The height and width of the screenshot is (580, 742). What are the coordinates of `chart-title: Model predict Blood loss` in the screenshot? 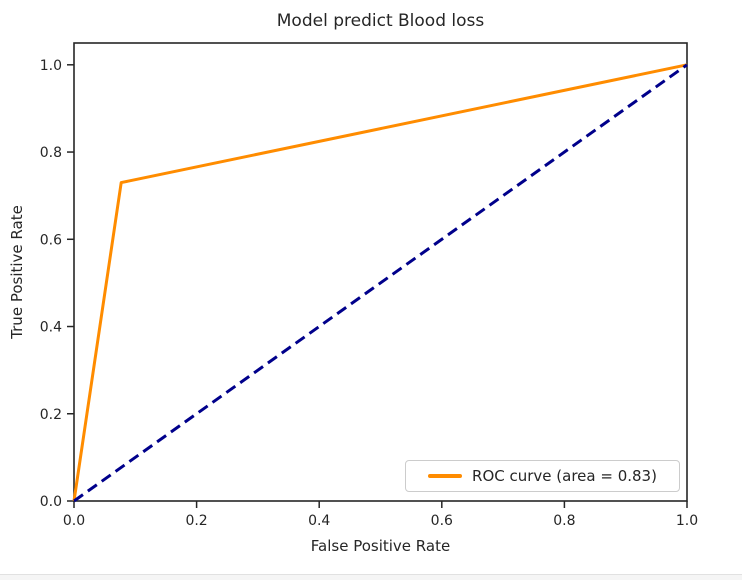 It's located at (380, 21).